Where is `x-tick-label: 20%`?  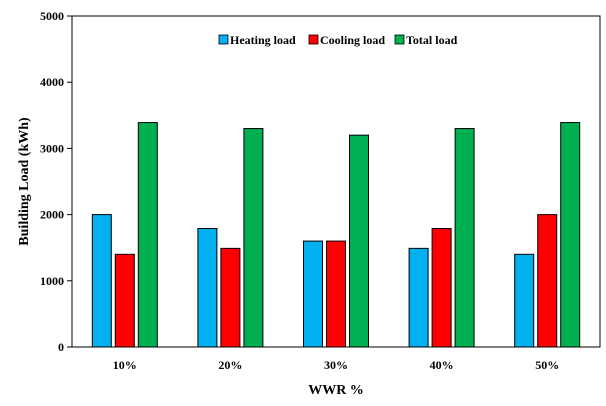 x-tick-label: 20% is located at coordinates (230, 365).